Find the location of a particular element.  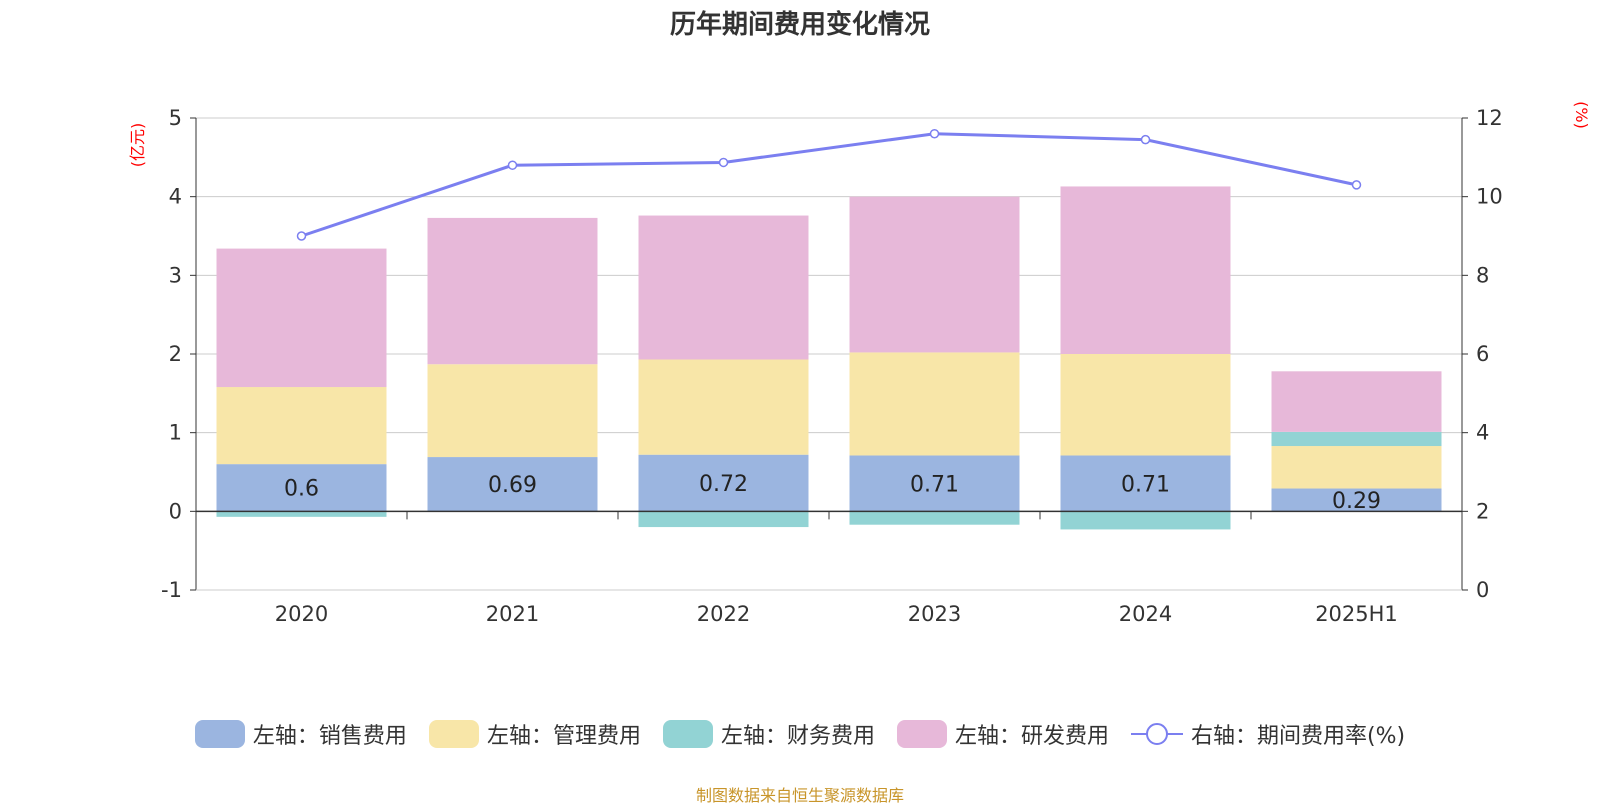

rate-point-2020 is located at coordinates (301, 236).